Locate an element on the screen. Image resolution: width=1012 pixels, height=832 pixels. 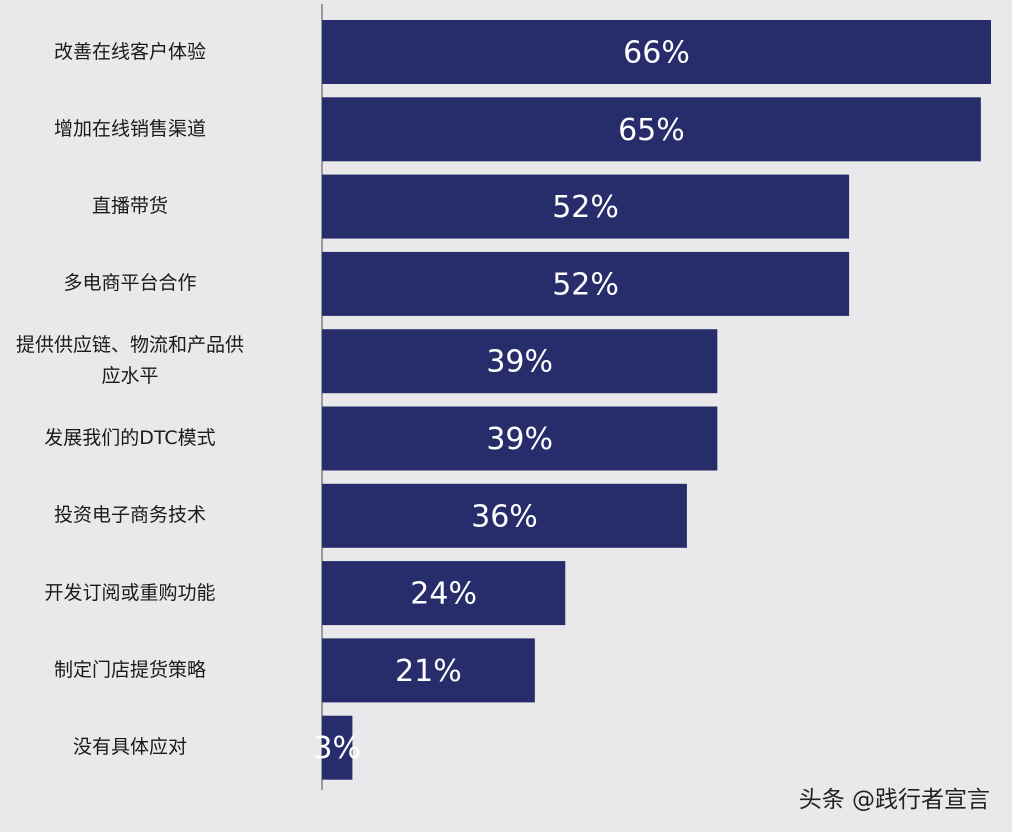
category-label: 开发订阅或重购功能 is located at coordinates (130, 592).